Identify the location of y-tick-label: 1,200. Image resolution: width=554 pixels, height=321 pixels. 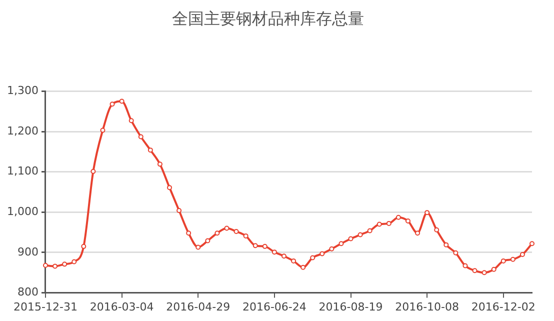
(22, 131).